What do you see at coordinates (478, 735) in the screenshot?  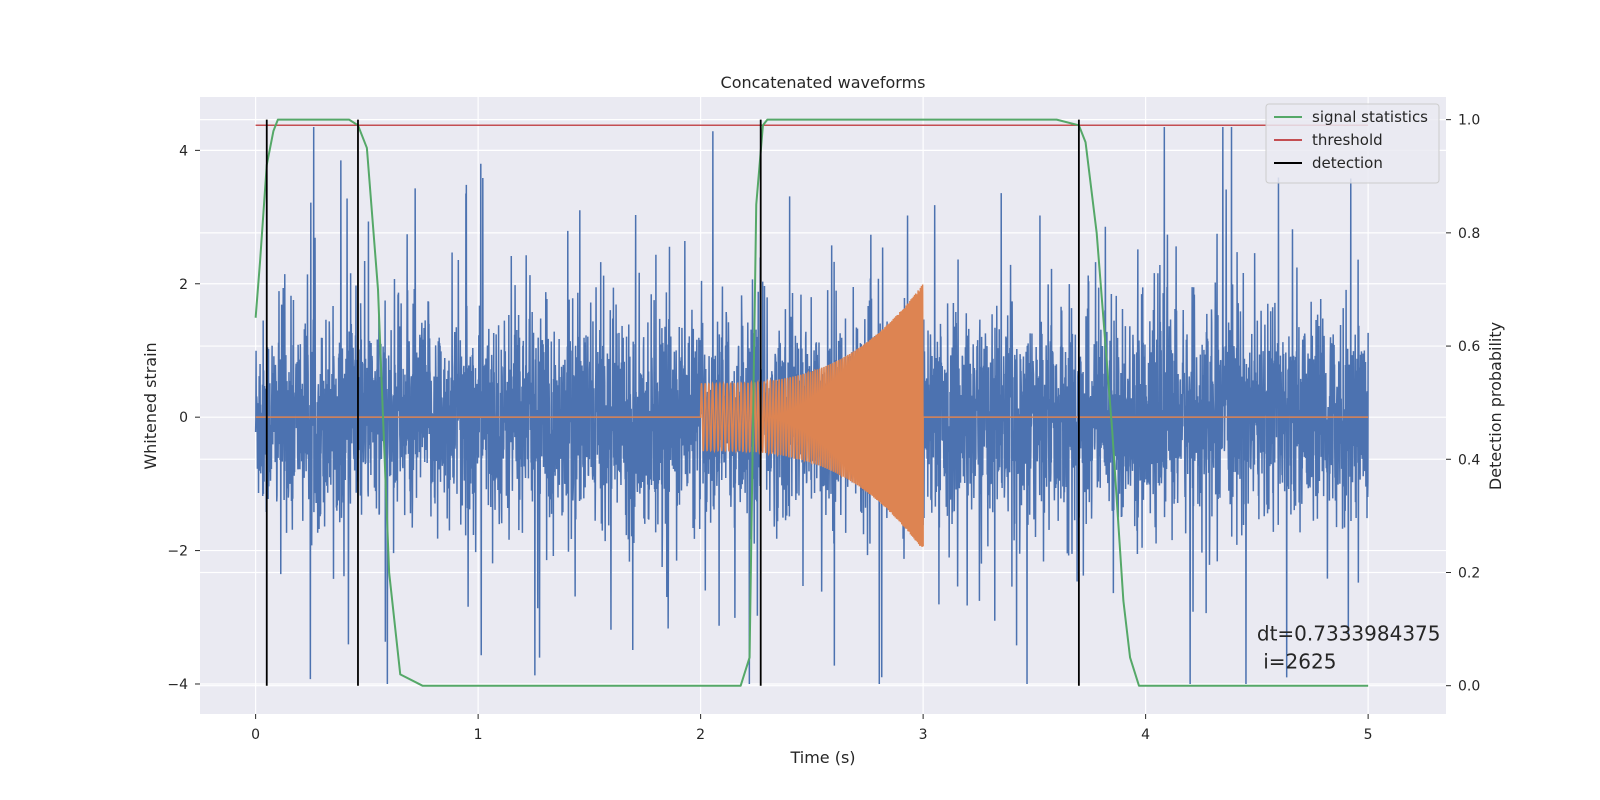 I see `x-tick-label: 1` at bounding box center [478, 735].